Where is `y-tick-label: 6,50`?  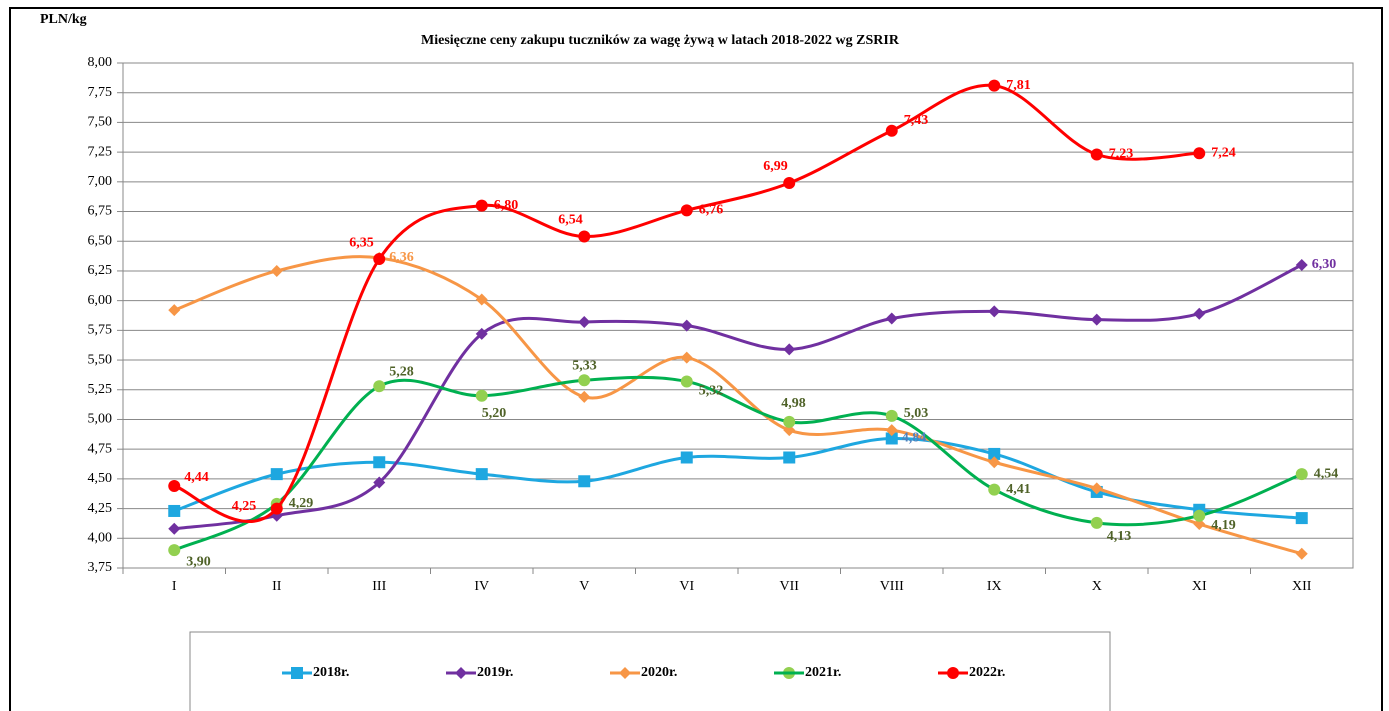
y-tick-label: 6,50 is located at coordinates (100, 240).